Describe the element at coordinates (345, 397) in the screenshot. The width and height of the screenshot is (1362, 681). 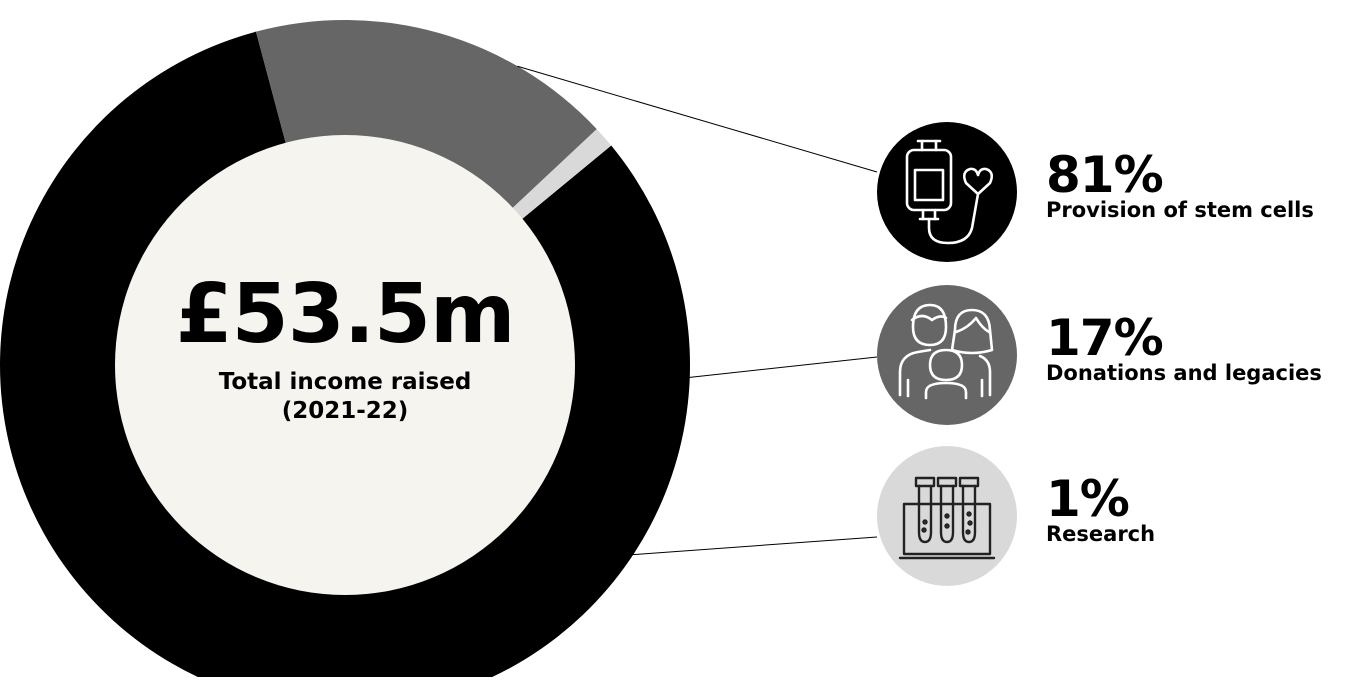
I see `total-income-label: Total income raised (2021-22)` at that location.